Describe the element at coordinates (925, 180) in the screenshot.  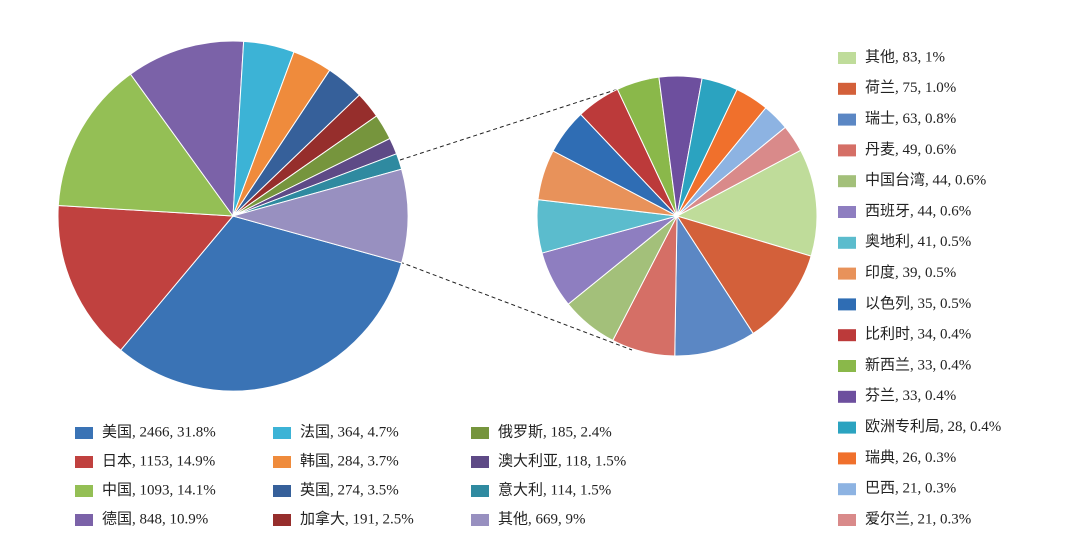
I see `legend-label: 中国台湾, 44, 0.6%` at that location.